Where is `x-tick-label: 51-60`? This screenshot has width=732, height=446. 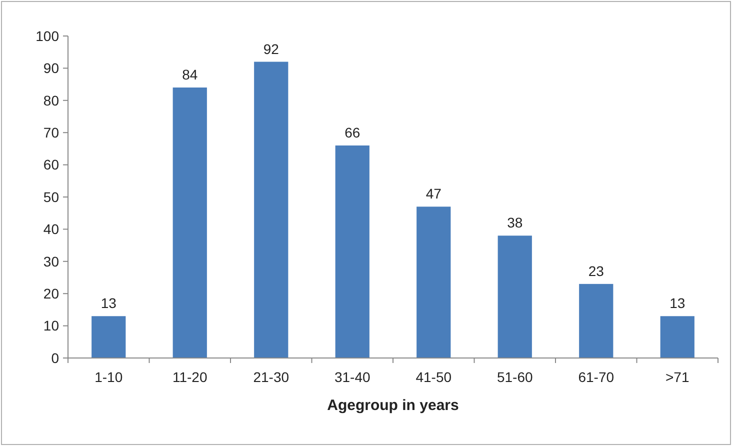 x-tick-label: 51-60 is located at coordinates (514, 377).